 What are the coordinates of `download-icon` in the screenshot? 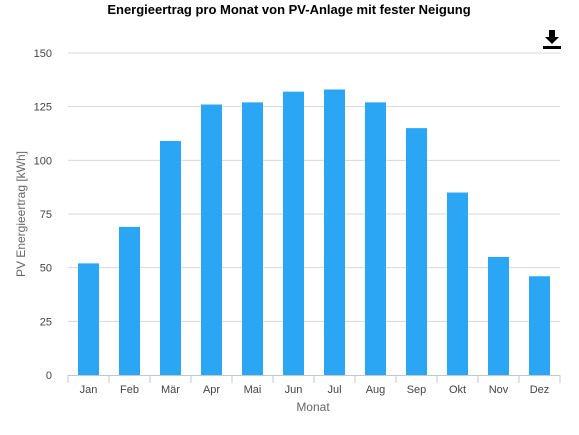 It's located at (552, 39).